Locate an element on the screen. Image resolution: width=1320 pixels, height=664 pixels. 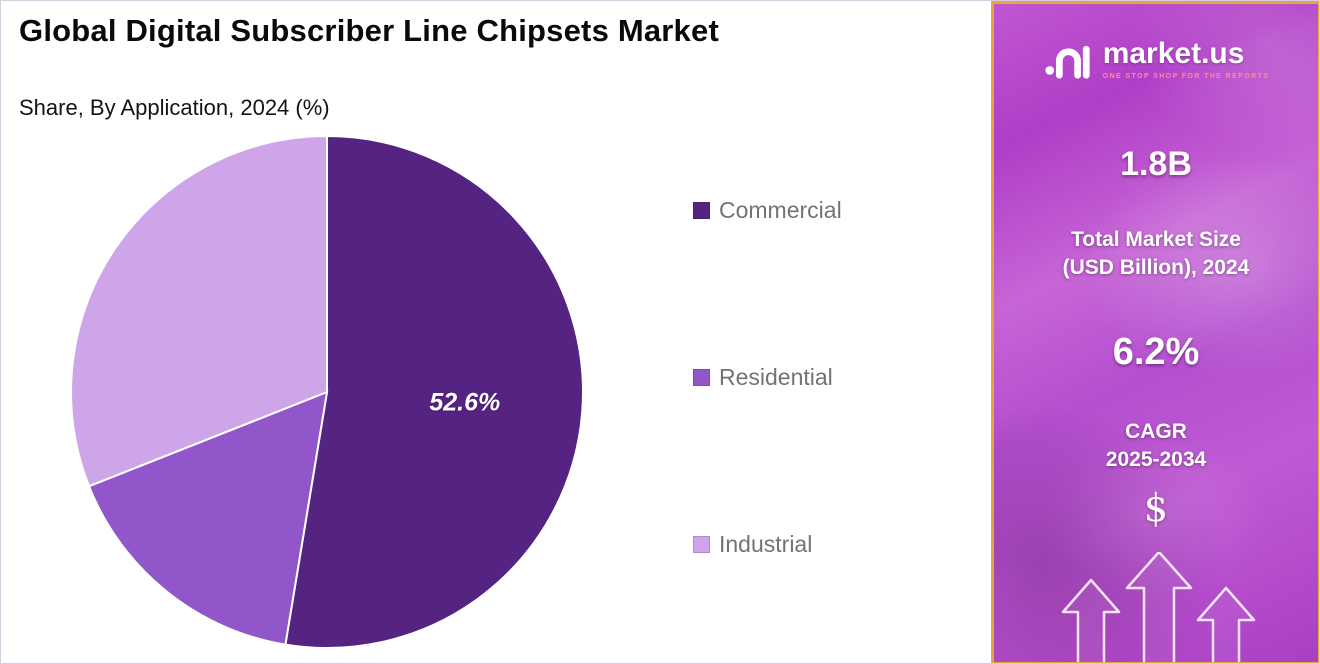
legend-item-residential: Residential is located at coordinates (767, 377).